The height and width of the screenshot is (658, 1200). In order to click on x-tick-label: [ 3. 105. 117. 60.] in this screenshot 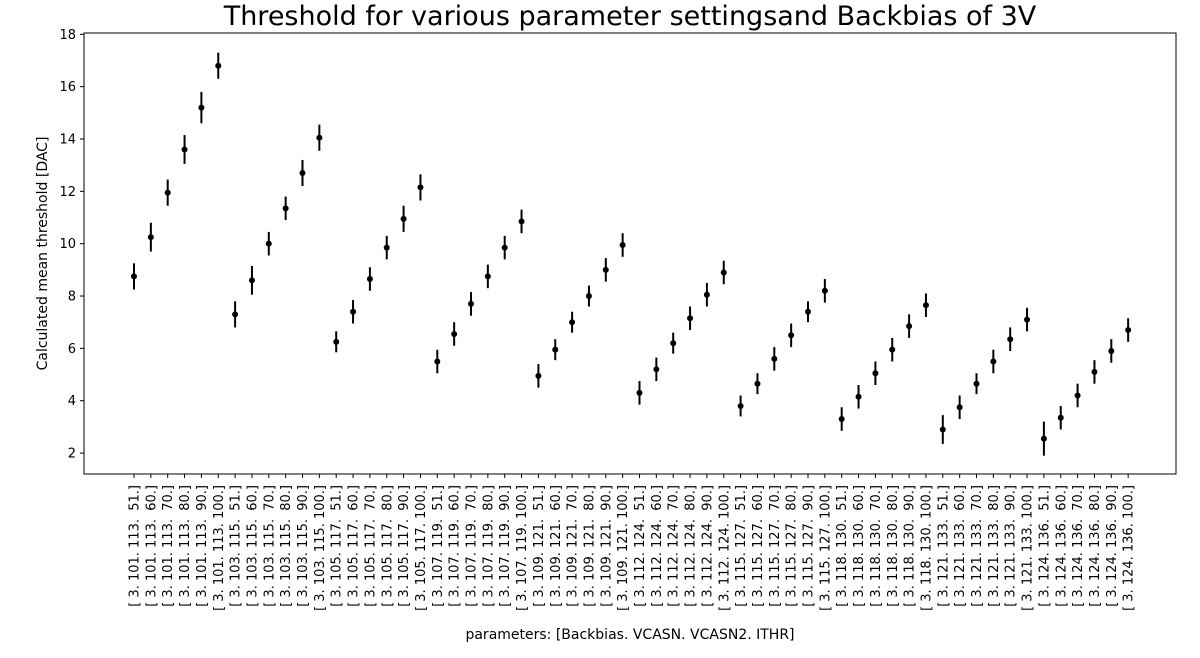, I will do `click(354, 546)`.